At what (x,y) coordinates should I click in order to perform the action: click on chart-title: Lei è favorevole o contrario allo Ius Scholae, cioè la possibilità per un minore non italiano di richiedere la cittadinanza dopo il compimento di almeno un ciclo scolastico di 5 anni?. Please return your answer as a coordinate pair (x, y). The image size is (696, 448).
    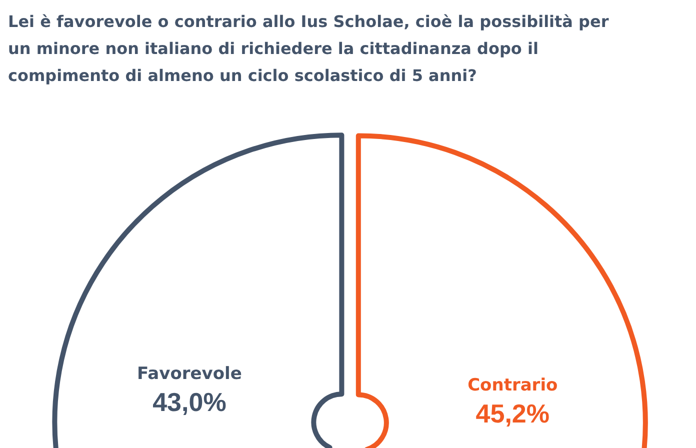
    Looking at the image, I should click on (308, 48).